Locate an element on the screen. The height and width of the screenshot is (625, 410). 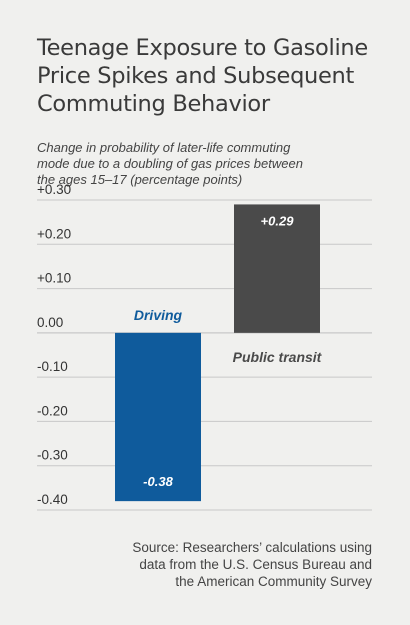
data-label: +0.29 is located at coordinates (278, 220).